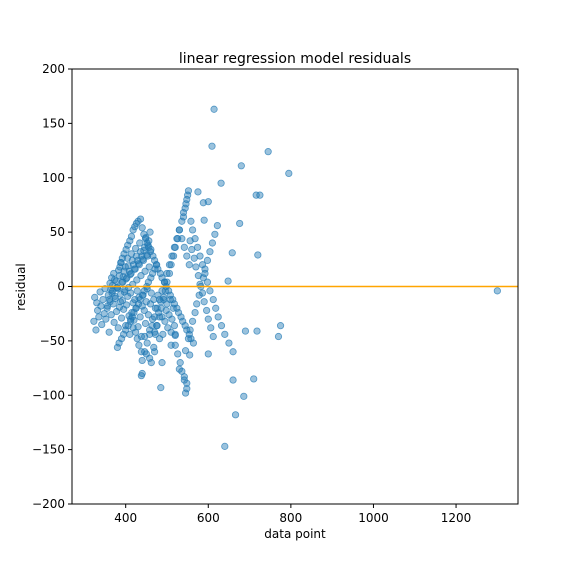 This screenshot has height=581, width=576. Describe the element at coordinates (48, 395) in the screenshot. I see `y-tick-label: −100` at that location.